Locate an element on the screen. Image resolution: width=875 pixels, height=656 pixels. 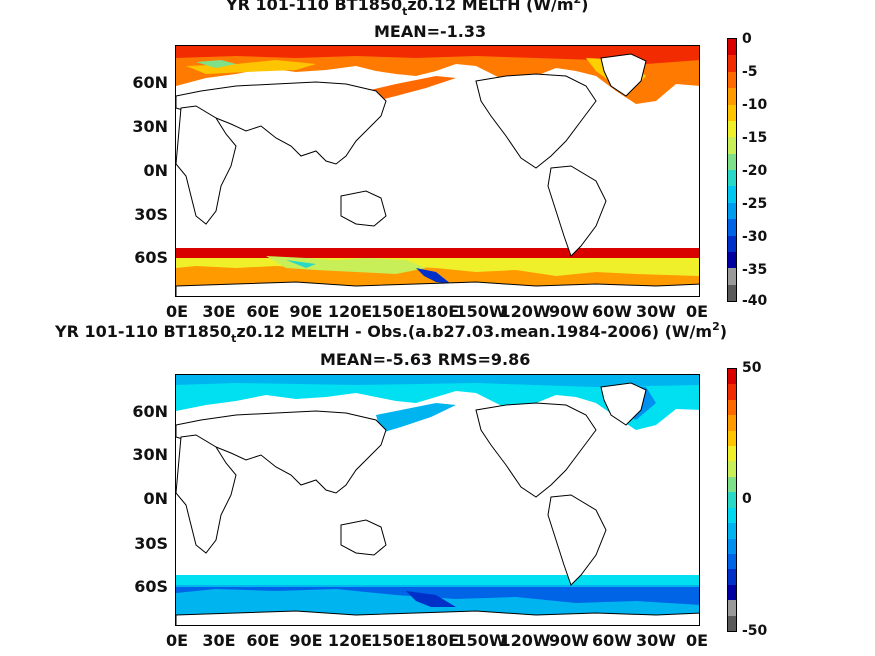
panel1-lat-tick: 60S is located at coordinates (151, 257).